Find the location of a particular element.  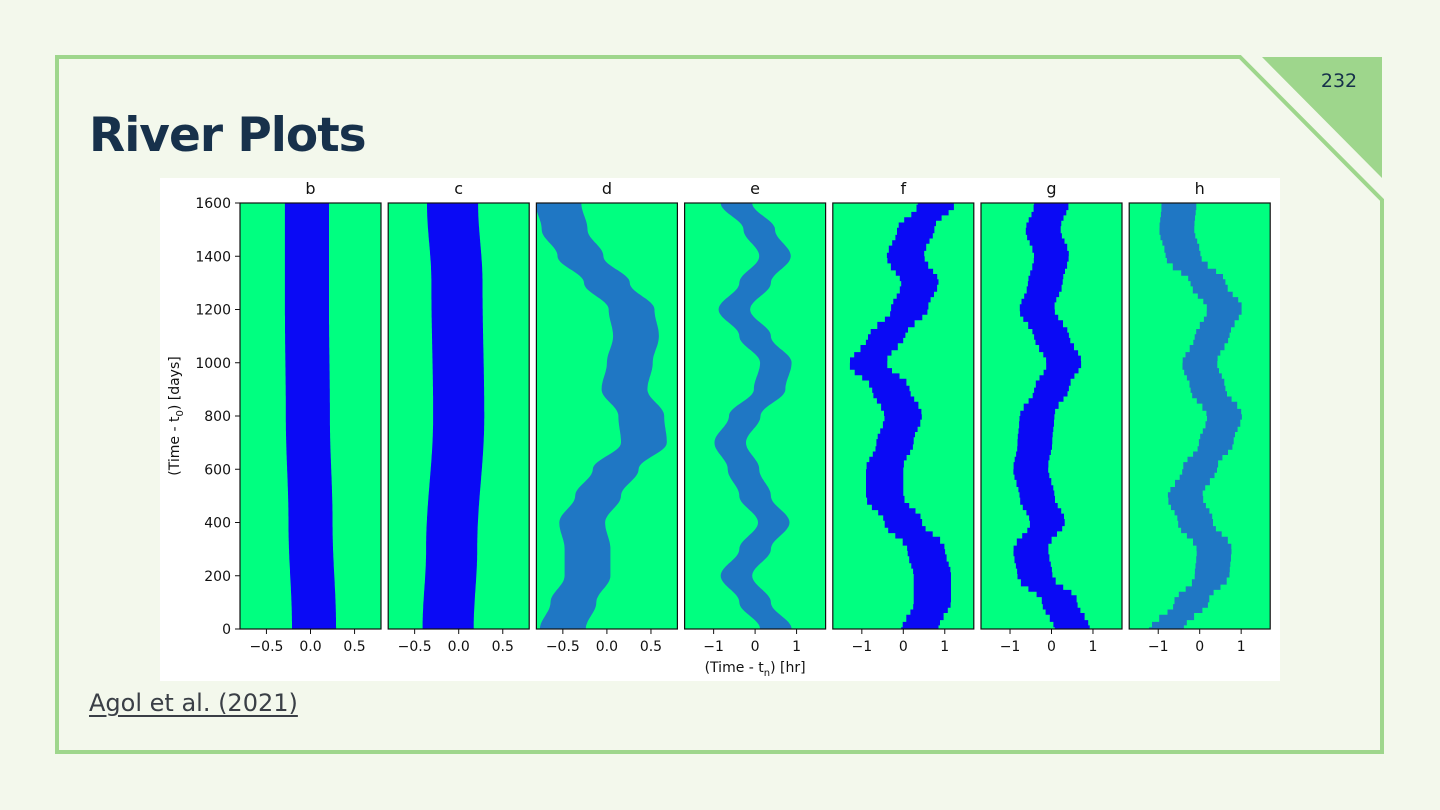

y-tick-label: 400 is located at coordinates (217, 524).